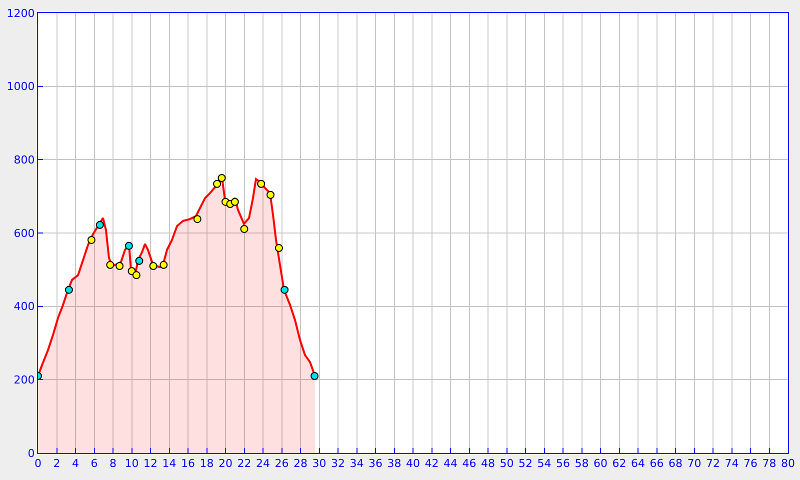 Image resolution: width=800 pixels, height=480 pixels. I want to click on x-tick-label: 64, so click(638, 463).